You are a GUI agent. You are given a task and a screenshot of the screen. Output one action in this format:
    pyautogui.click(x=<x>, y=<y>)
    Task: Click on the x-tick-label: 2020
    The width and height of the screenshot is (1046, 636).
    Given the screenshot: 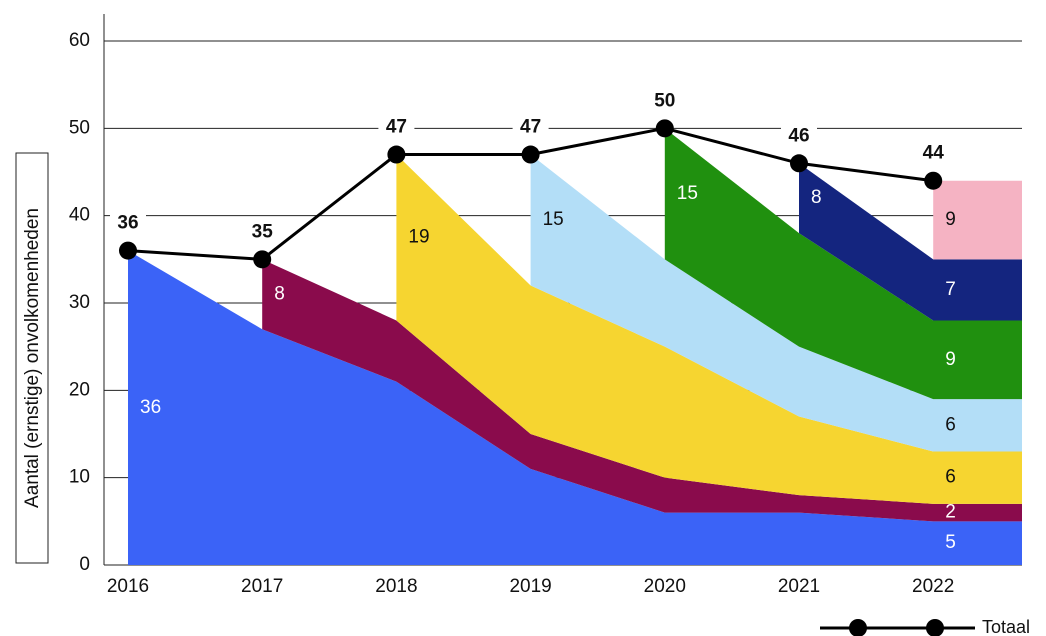 What is the action you would take?
    pyautogui.click(x=665, y=586)
    